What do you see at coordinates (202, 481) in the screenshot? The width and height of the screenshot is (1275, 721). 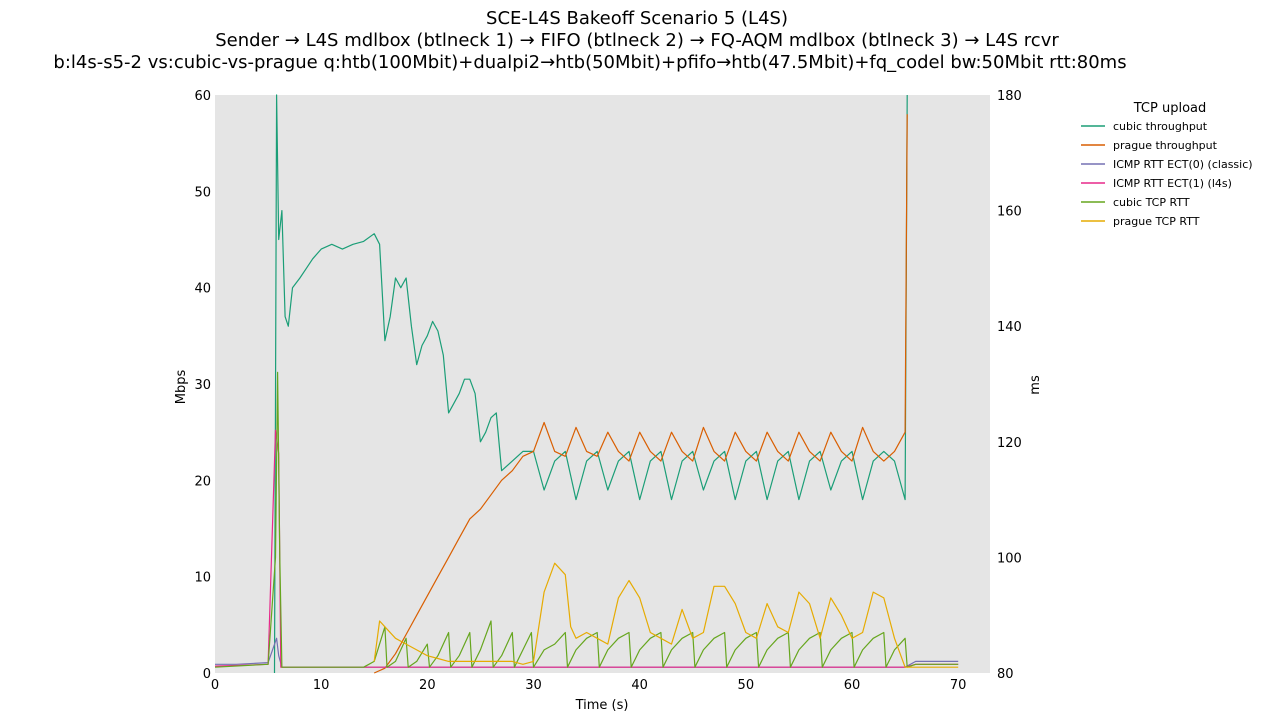 I see `y-tick-label: 20` at bounding box center [202, 481].